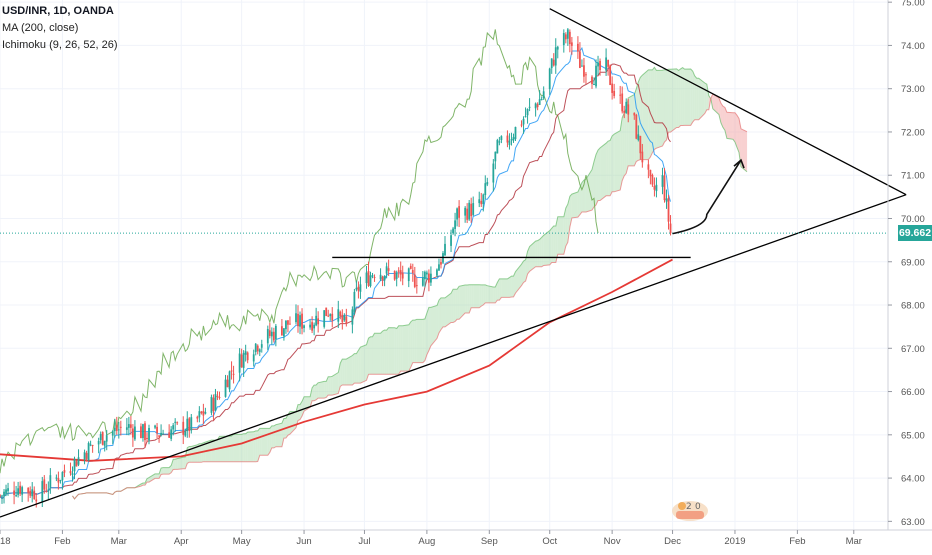 This screenshot has height=555, width=932. Describe the element at coordinates (60, 45) in the screenshot. I see `ichimoku-indicator-label: Ichimoku (9, 26, 52, 26)` at that location.